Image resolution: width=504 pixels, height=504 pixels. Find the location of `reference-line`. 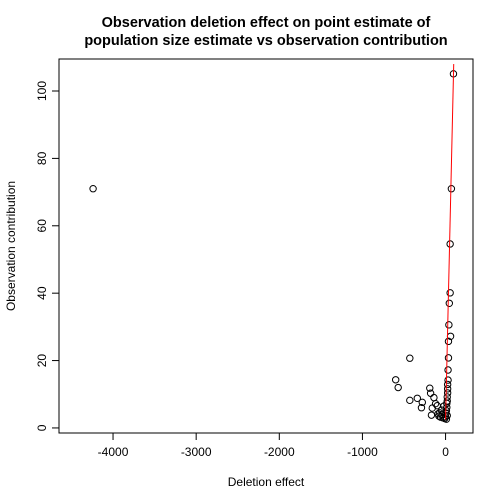

reference-line is located at coordinates (450, 242).